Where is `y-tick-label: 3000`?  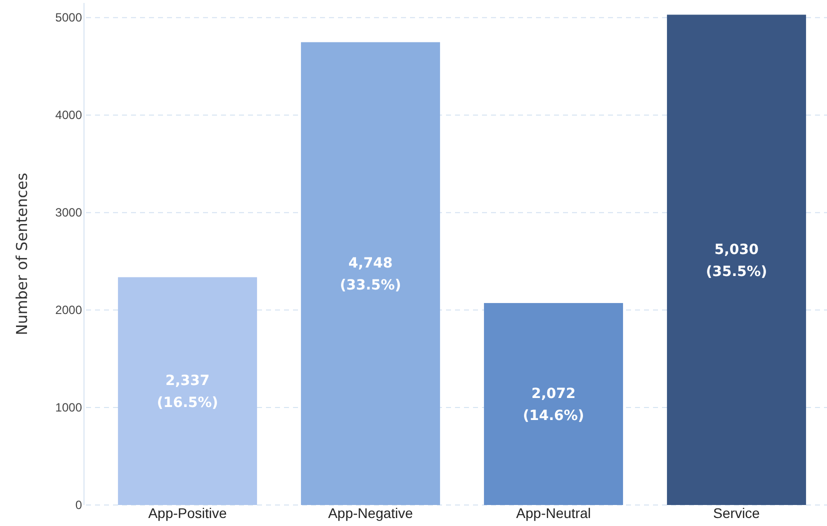
y-tick-label: 3000 is located at coordinates (68, 212).